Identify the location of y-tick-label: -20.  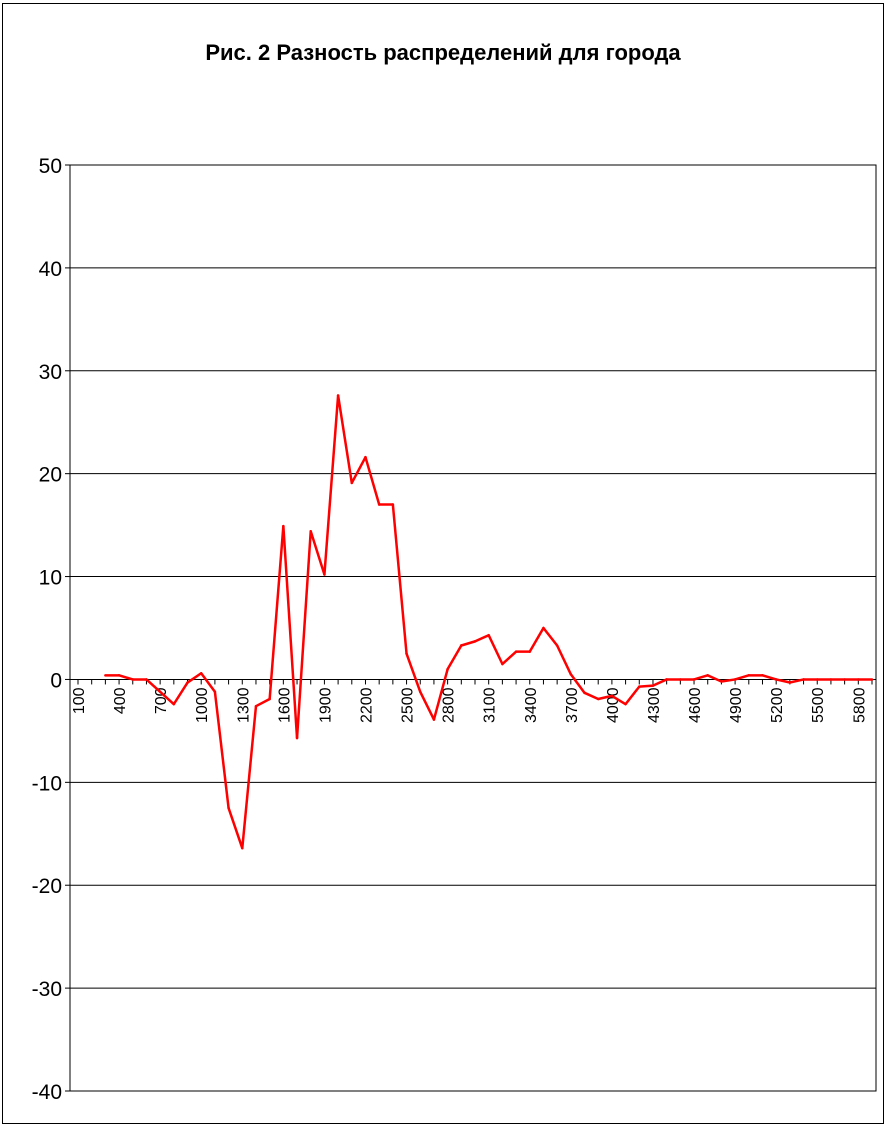
(47, 886).